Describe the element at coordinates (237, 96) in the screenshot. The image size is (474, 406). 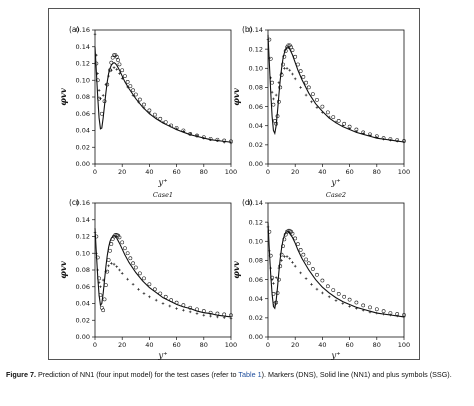
I see `y-axis-label: φvv` at that location.